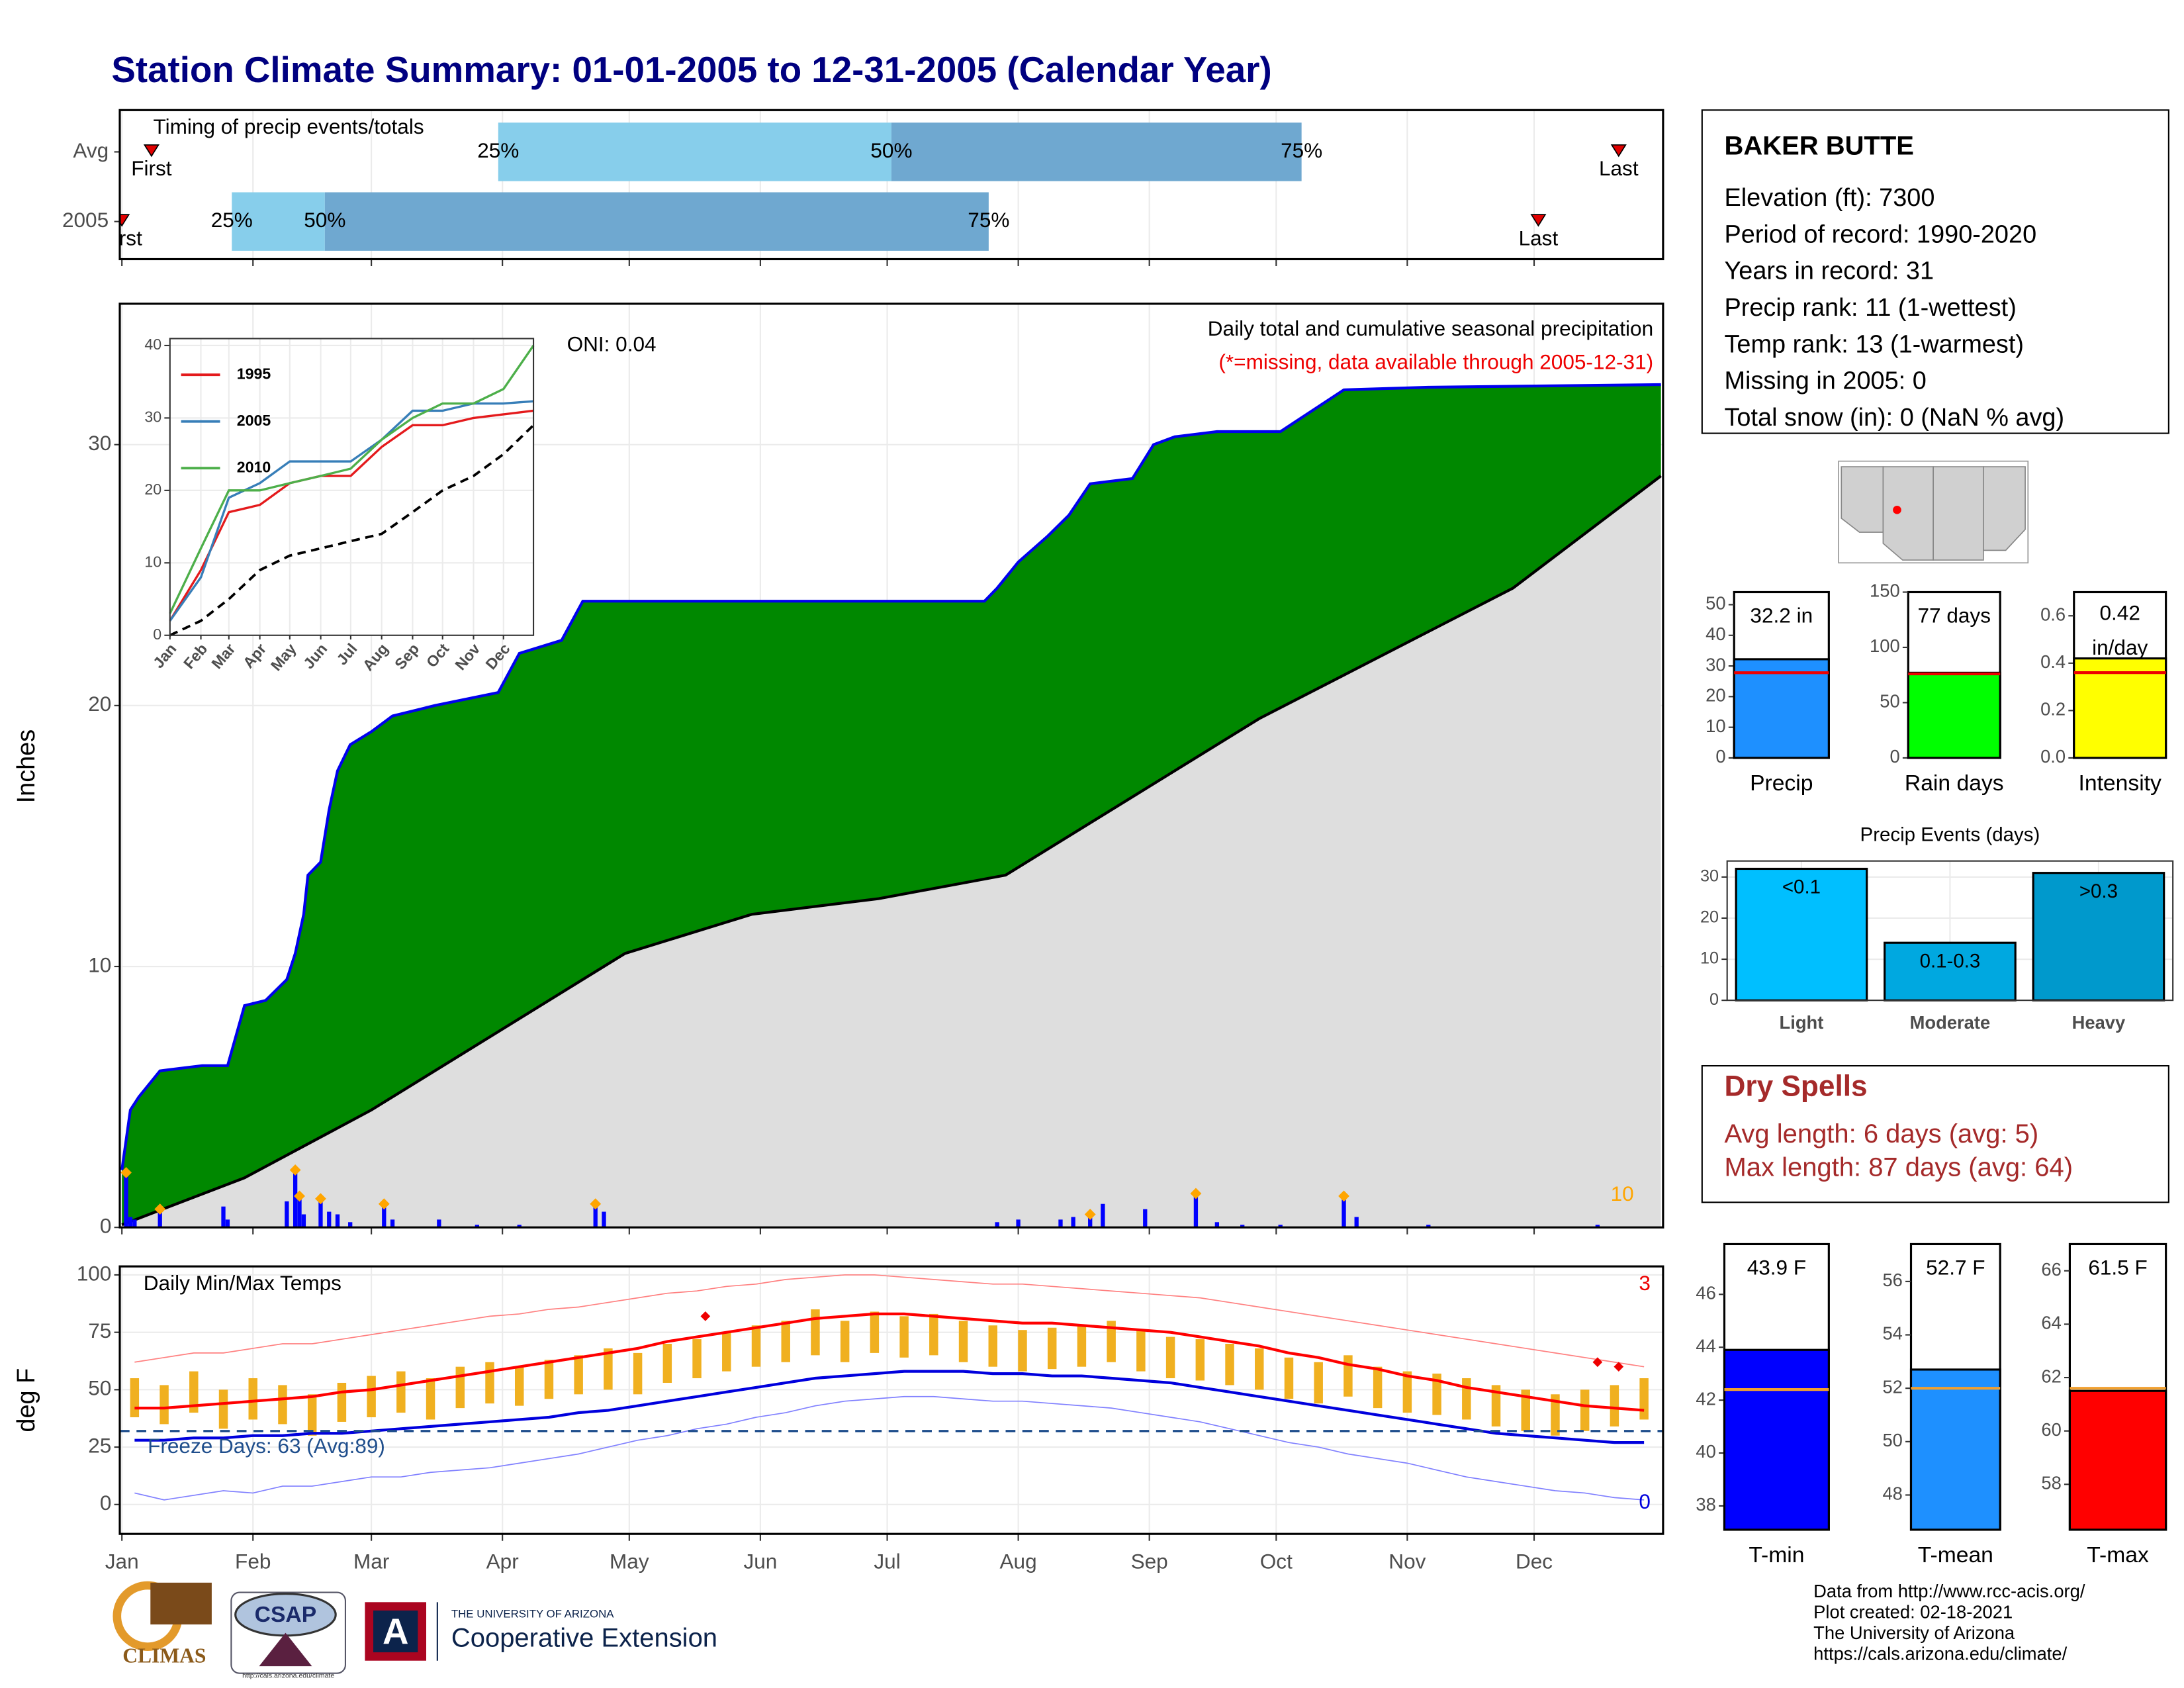 This screenshot has height=1688, width=2184. What do you see at coordinates (26, 1400) in the screenshot?
I see `y-axis-title: deg F` at bounding box center [26, 1400].